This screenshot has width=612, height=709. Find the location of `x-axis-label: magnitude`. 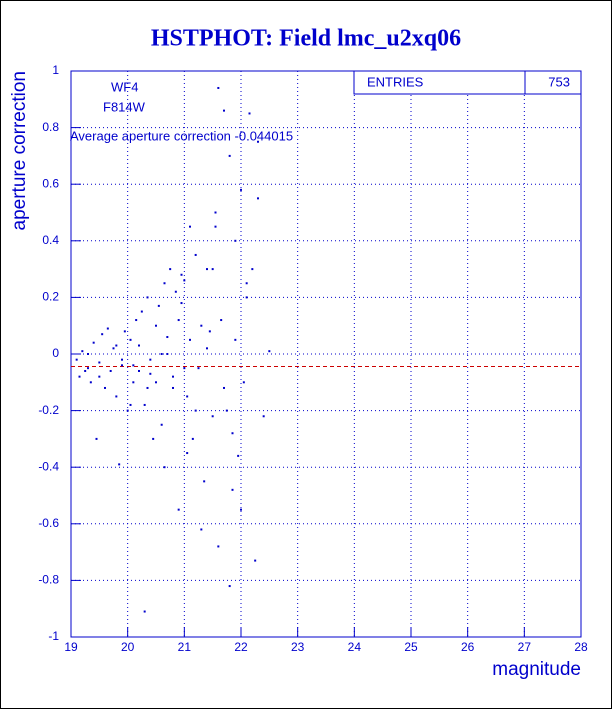

x-axis-label: magnitude is located at coordinates (536, 669).